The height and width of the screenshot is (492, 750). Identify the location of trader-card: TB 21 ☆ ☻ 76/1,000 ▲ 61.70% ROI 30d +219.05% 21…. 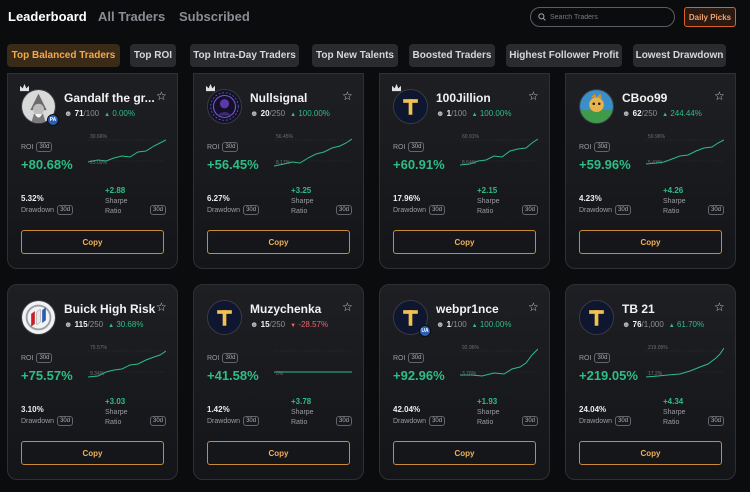
(650, 382).